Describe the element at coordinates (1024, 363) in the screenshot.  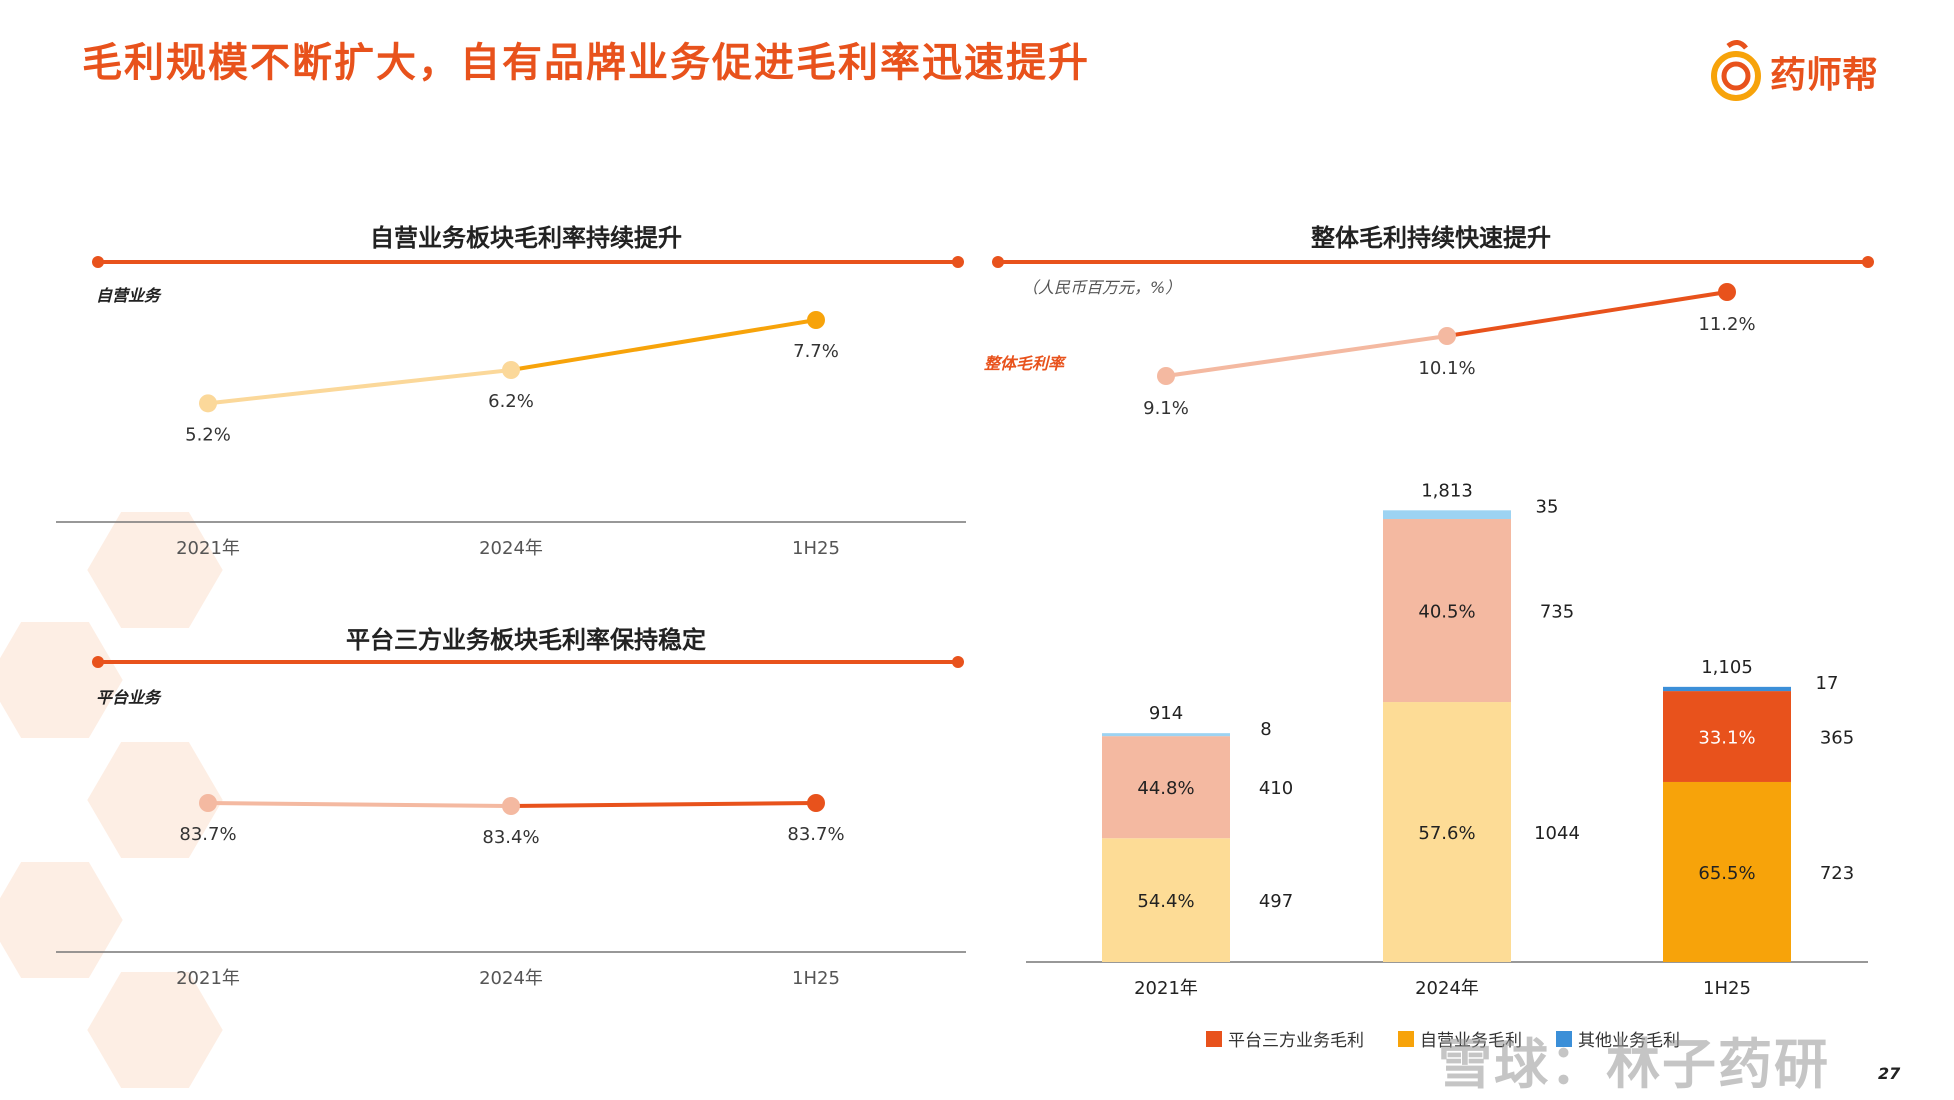
I see `overall-margin-tag: 整体毛利率` at that location.